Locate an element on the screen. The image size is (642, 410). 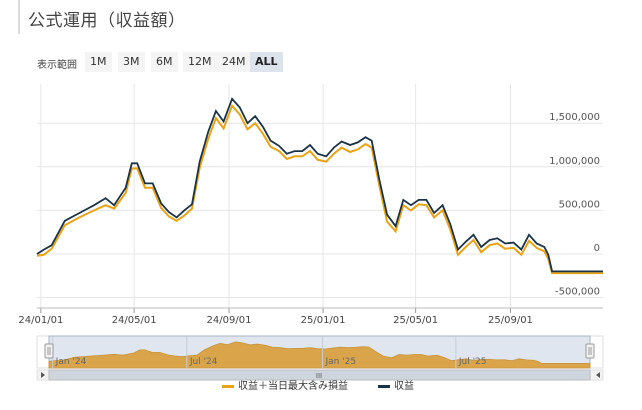
y-tick-label: 0 is located at coordinates (597, 248).